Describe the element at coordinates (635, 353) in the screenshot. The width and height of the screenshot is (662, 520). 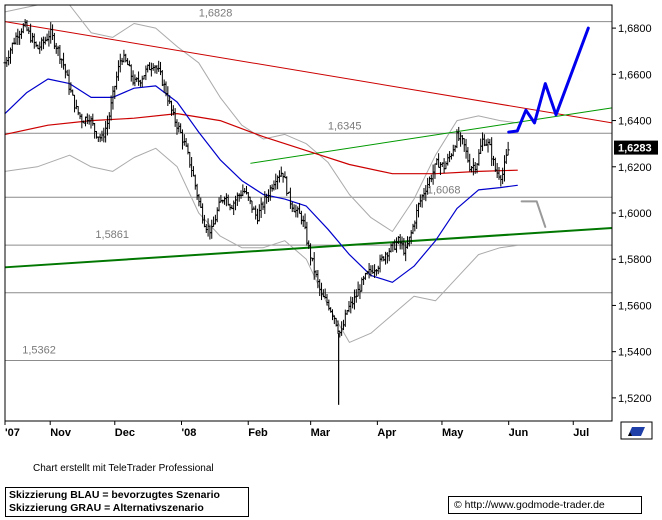
I see `y-tick-label: 1,5400` at that location.